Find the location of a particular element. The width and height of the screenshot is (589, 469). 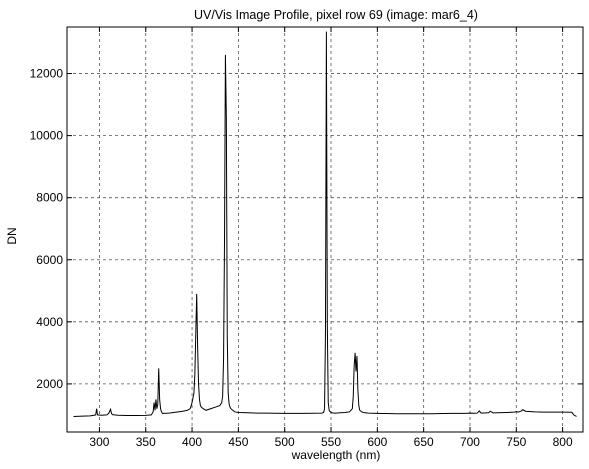

x-tick-label: 500 is located at coordinates (285, 442).